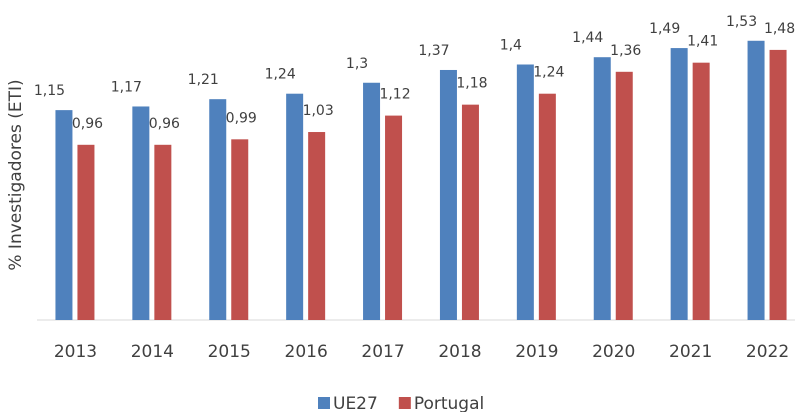 This screenshot has height=412, width=795. Describe the element at coordinates (433, 51) in the screenshot. I see `data-label: 1,37` at that location.